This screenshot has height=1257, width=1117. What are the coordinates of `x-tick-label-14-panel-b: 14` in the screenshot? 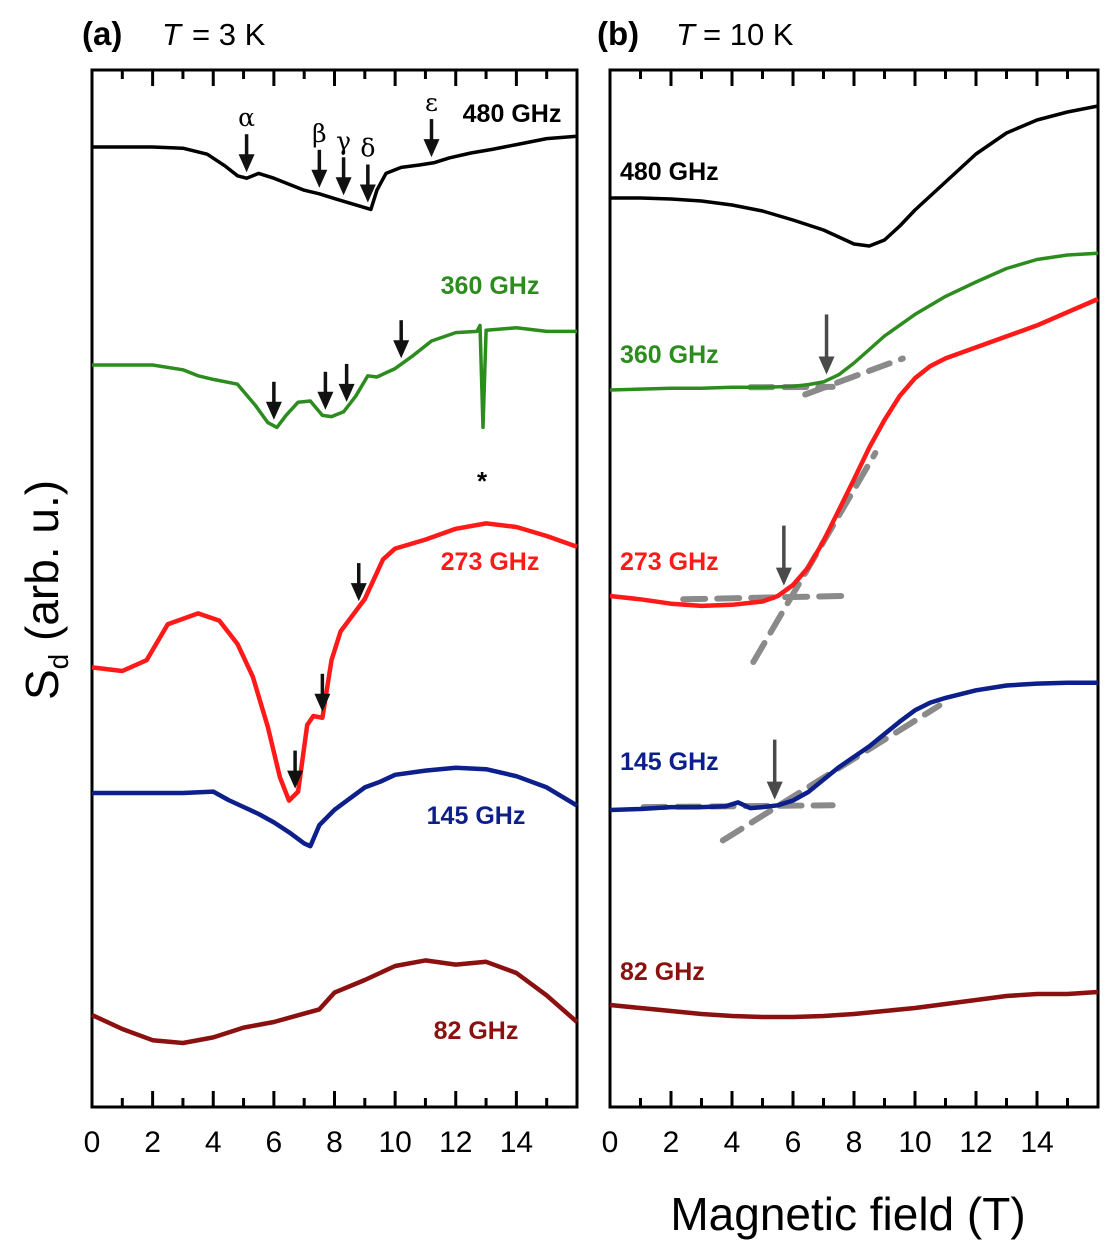 It's located at (1036, 1142).